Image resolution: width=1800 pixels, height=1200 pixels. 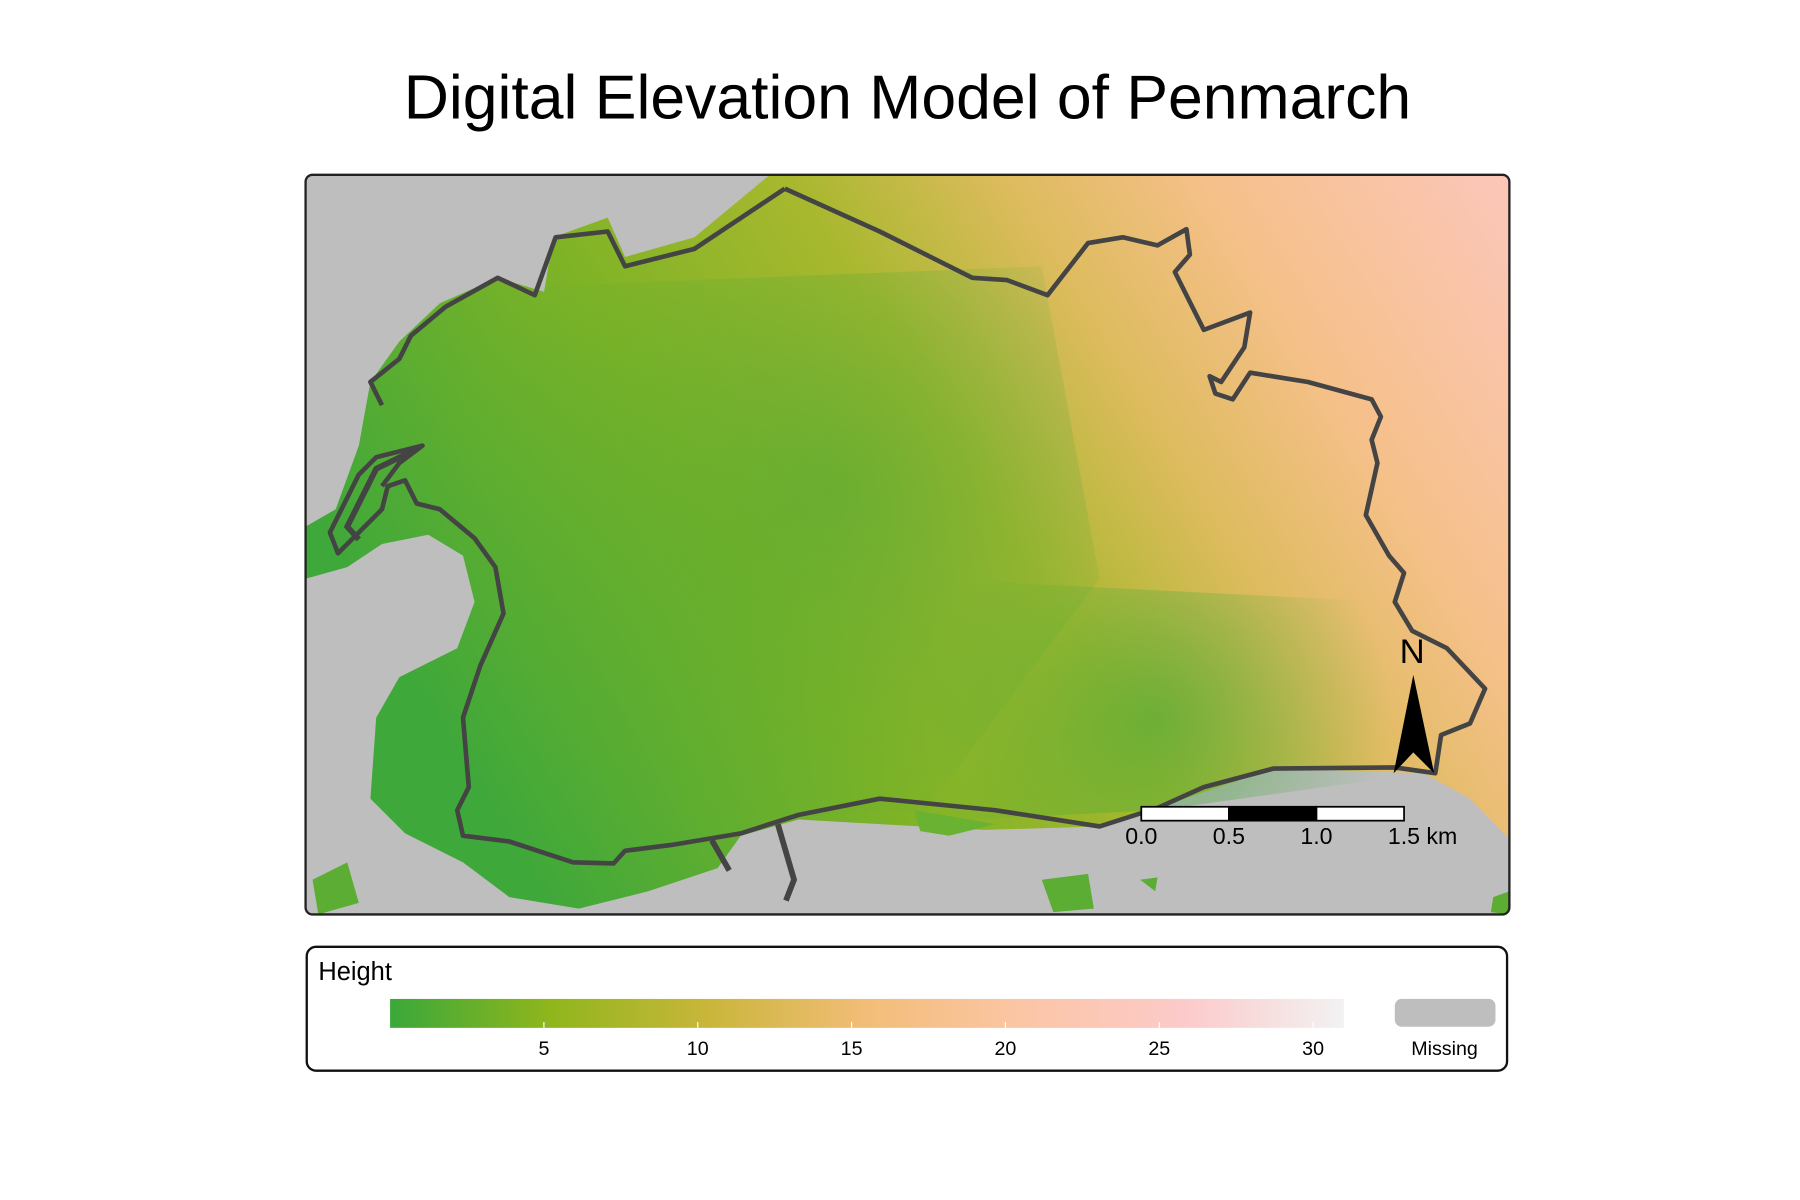 What do you see at coordinates (907, 97) in the screenshot?
I see `map-title: Digital Elevation Model of Penmarch` at bounding box center [907, 97].